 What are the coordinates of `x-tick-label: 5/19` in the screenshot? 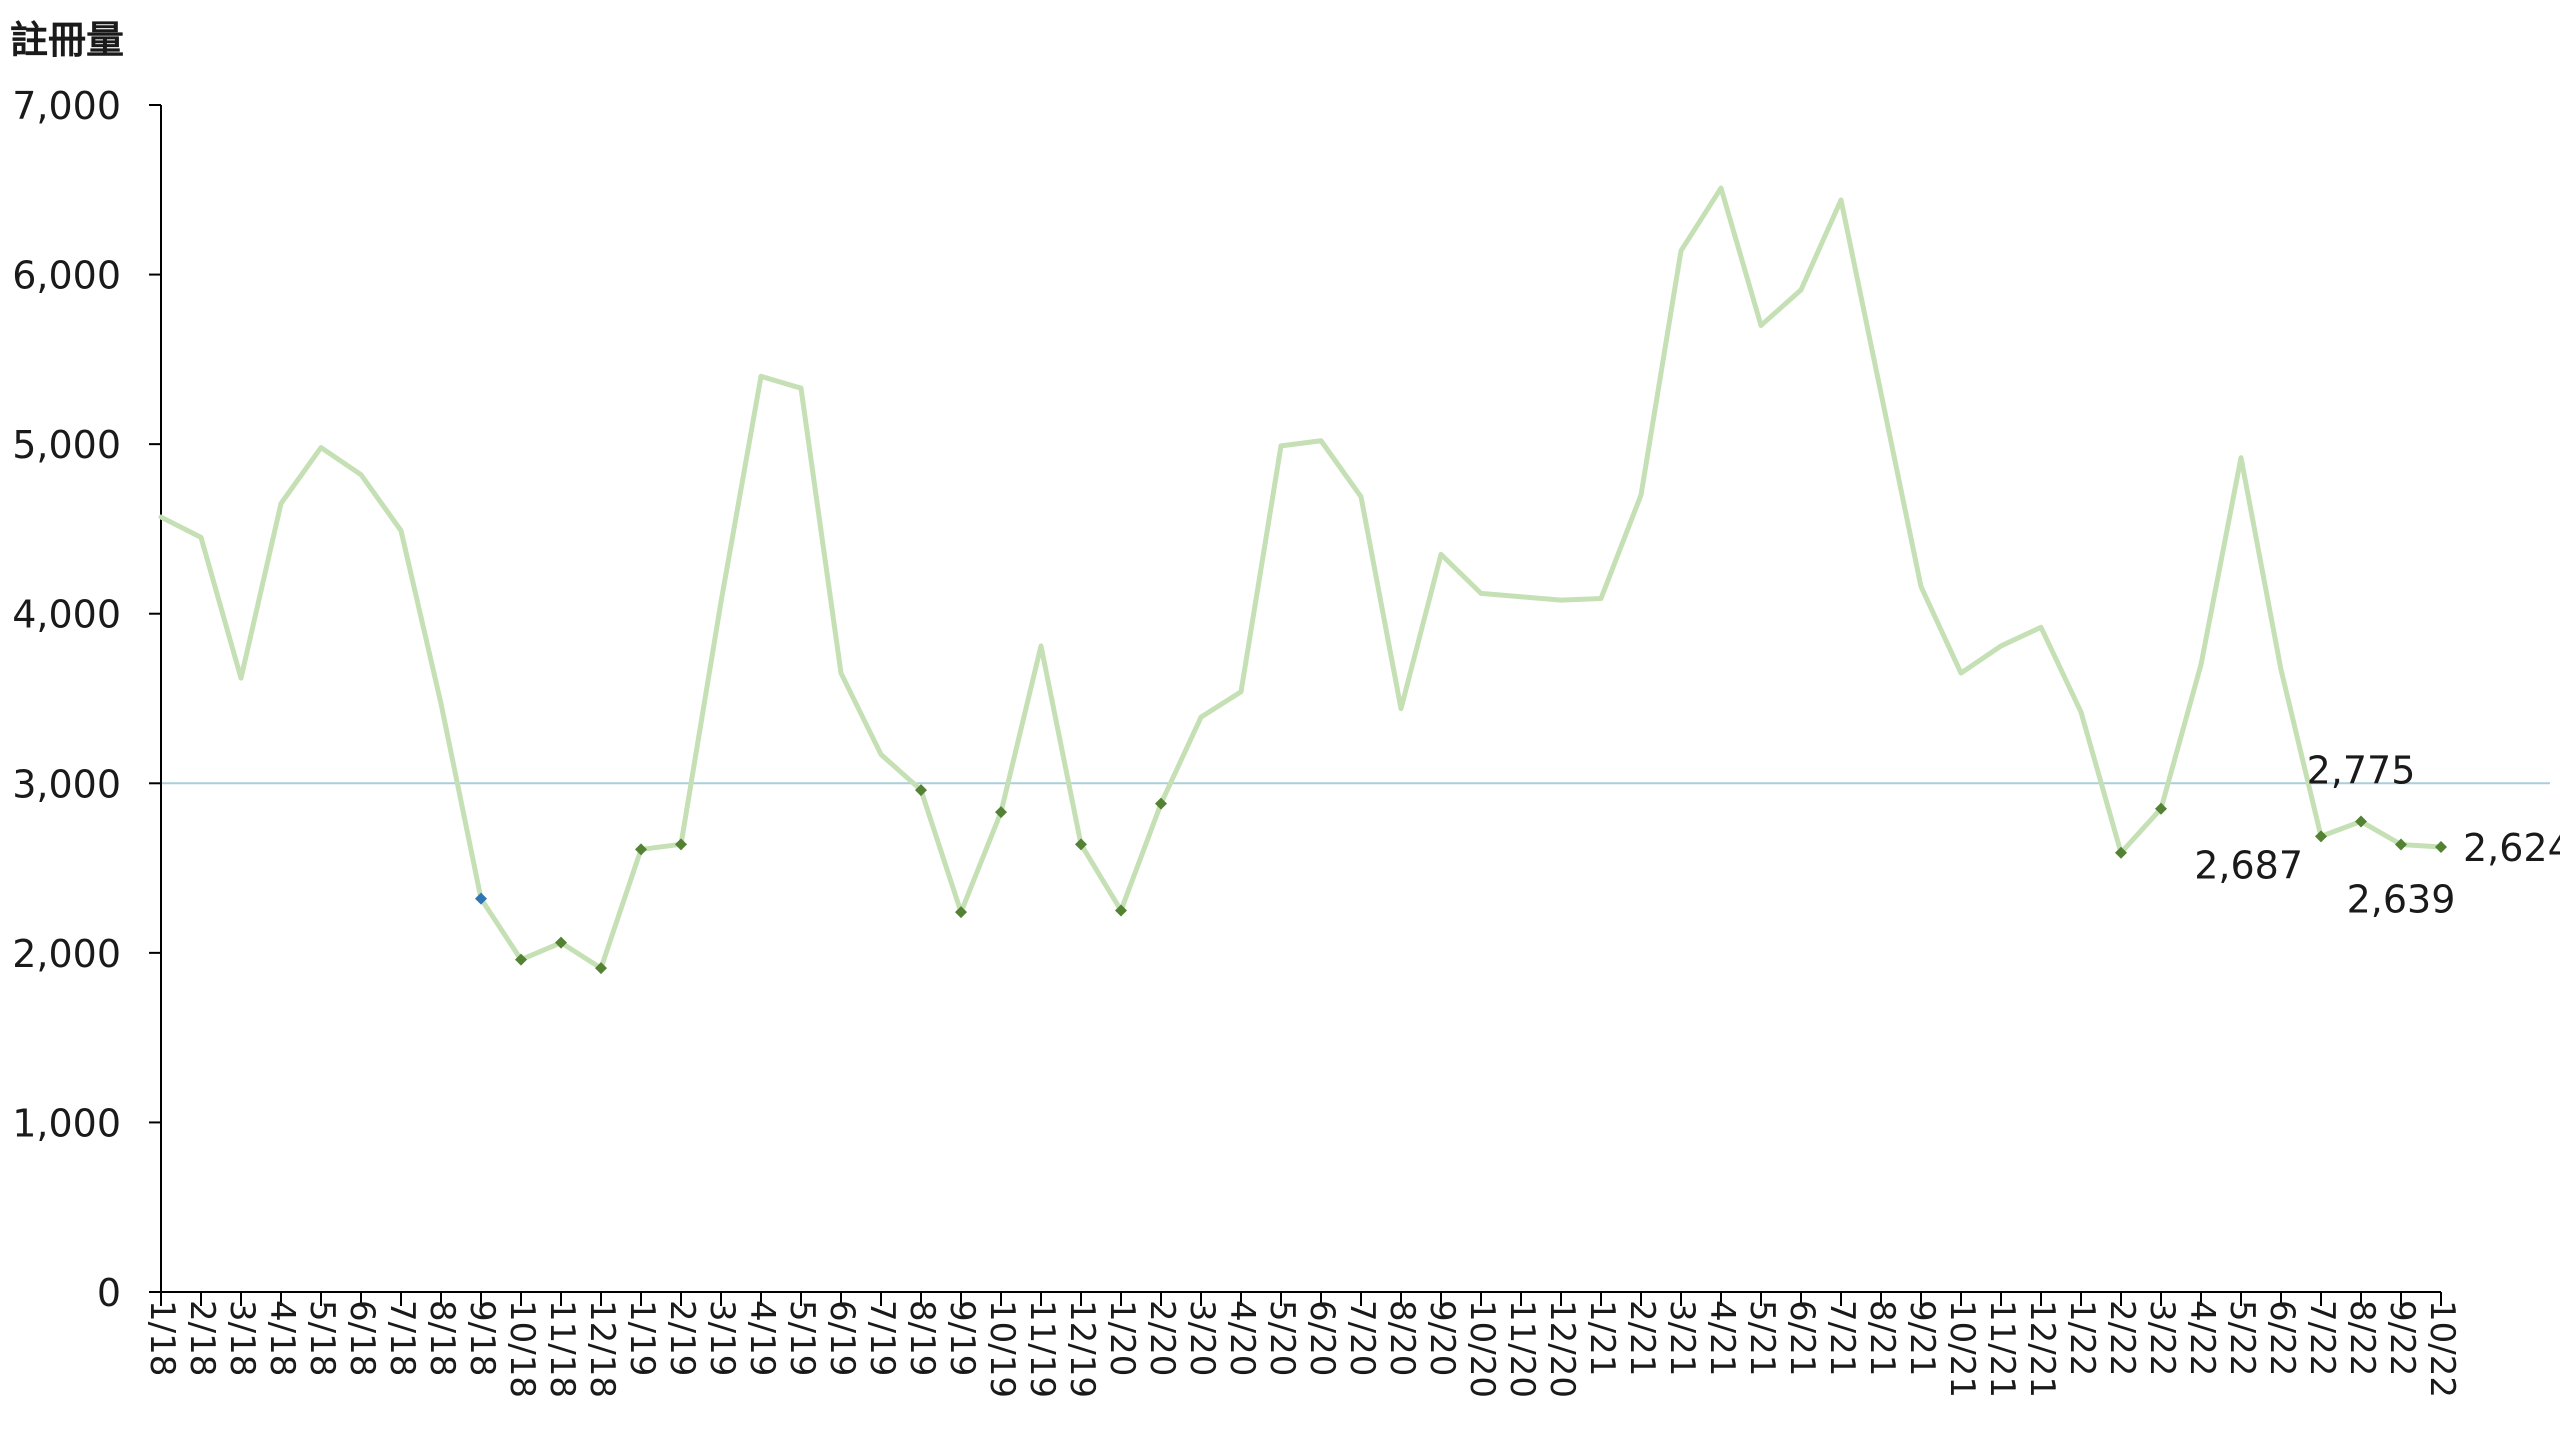 It's located at (802, 1338).